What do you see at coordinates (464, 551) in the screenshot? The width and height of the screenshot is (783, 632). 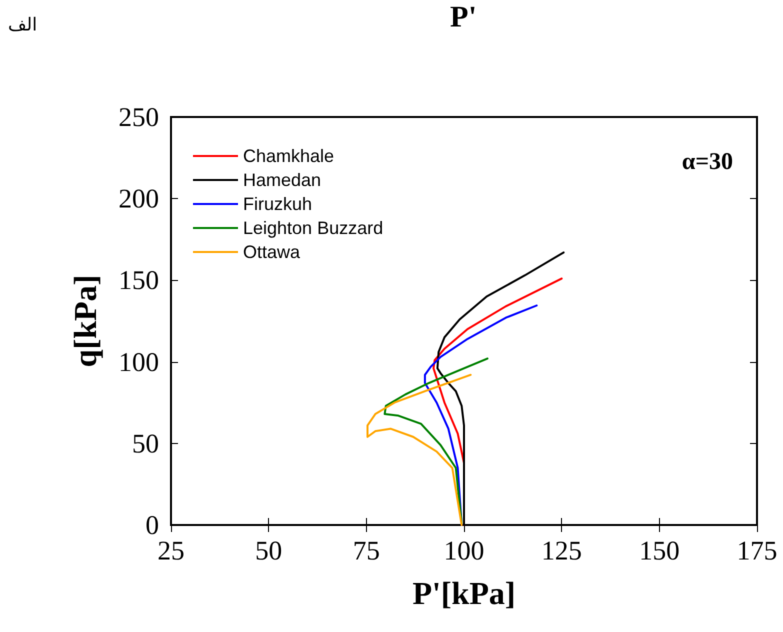 I see `x-tick-label: 100` at bounding box center [464, 551].